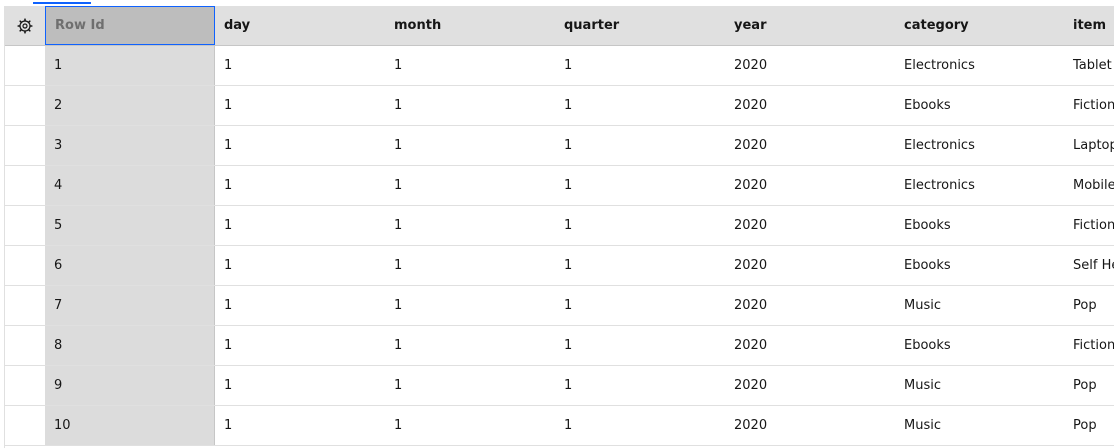  I want to click on table-row: 9 1 1 1 2020 Music Pop, so click(559, 386).